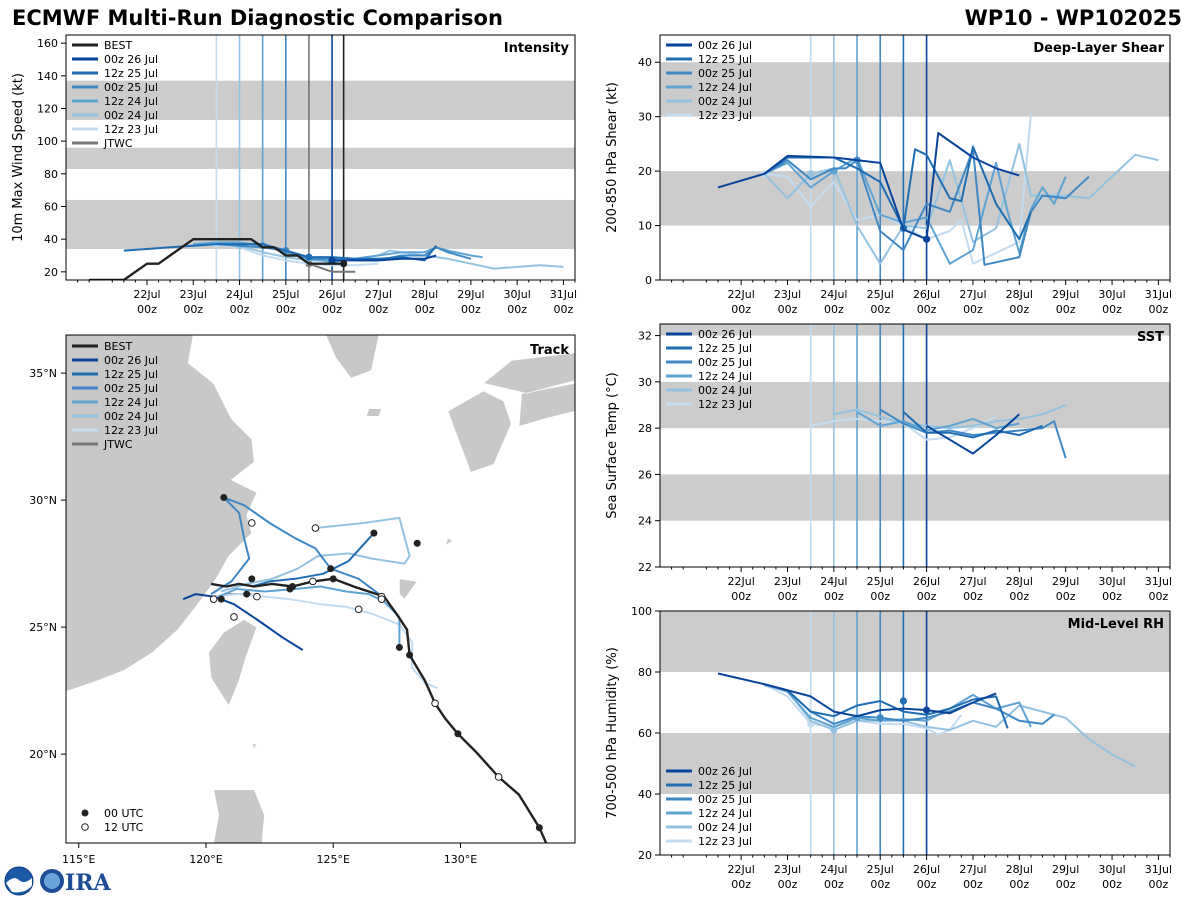  What do you see at coordinates (254, 746) in the screenshot?
I see `batanes-land` at bounding box center [254, 746].